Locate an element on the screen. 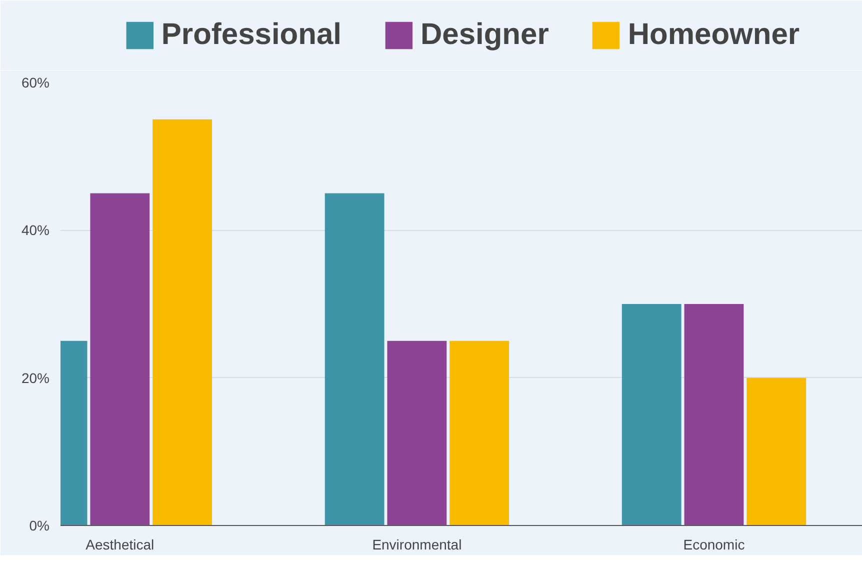 The height and width of the screenshot is (565, 862). y-tick-label: 40% is located at coordinates (35, 230).